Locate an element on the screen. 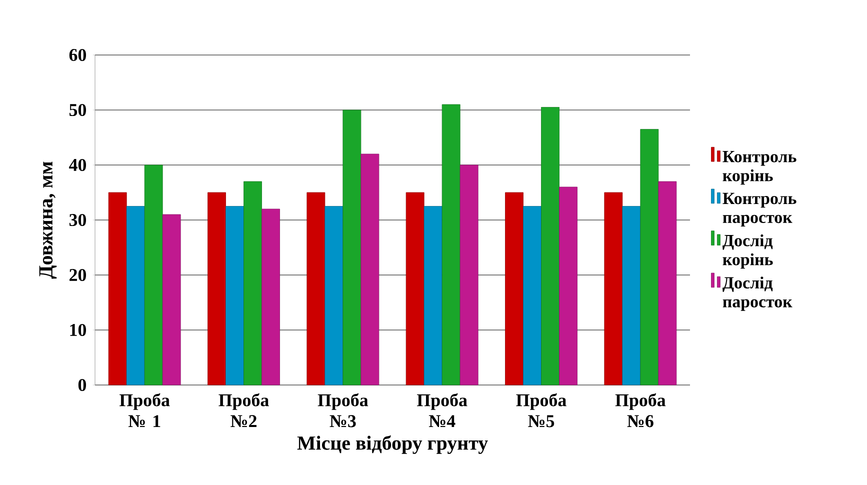 The width and height of the screenshot is (867, 485). legend-label: Дослід корінь is located at coordinates (747, 251).